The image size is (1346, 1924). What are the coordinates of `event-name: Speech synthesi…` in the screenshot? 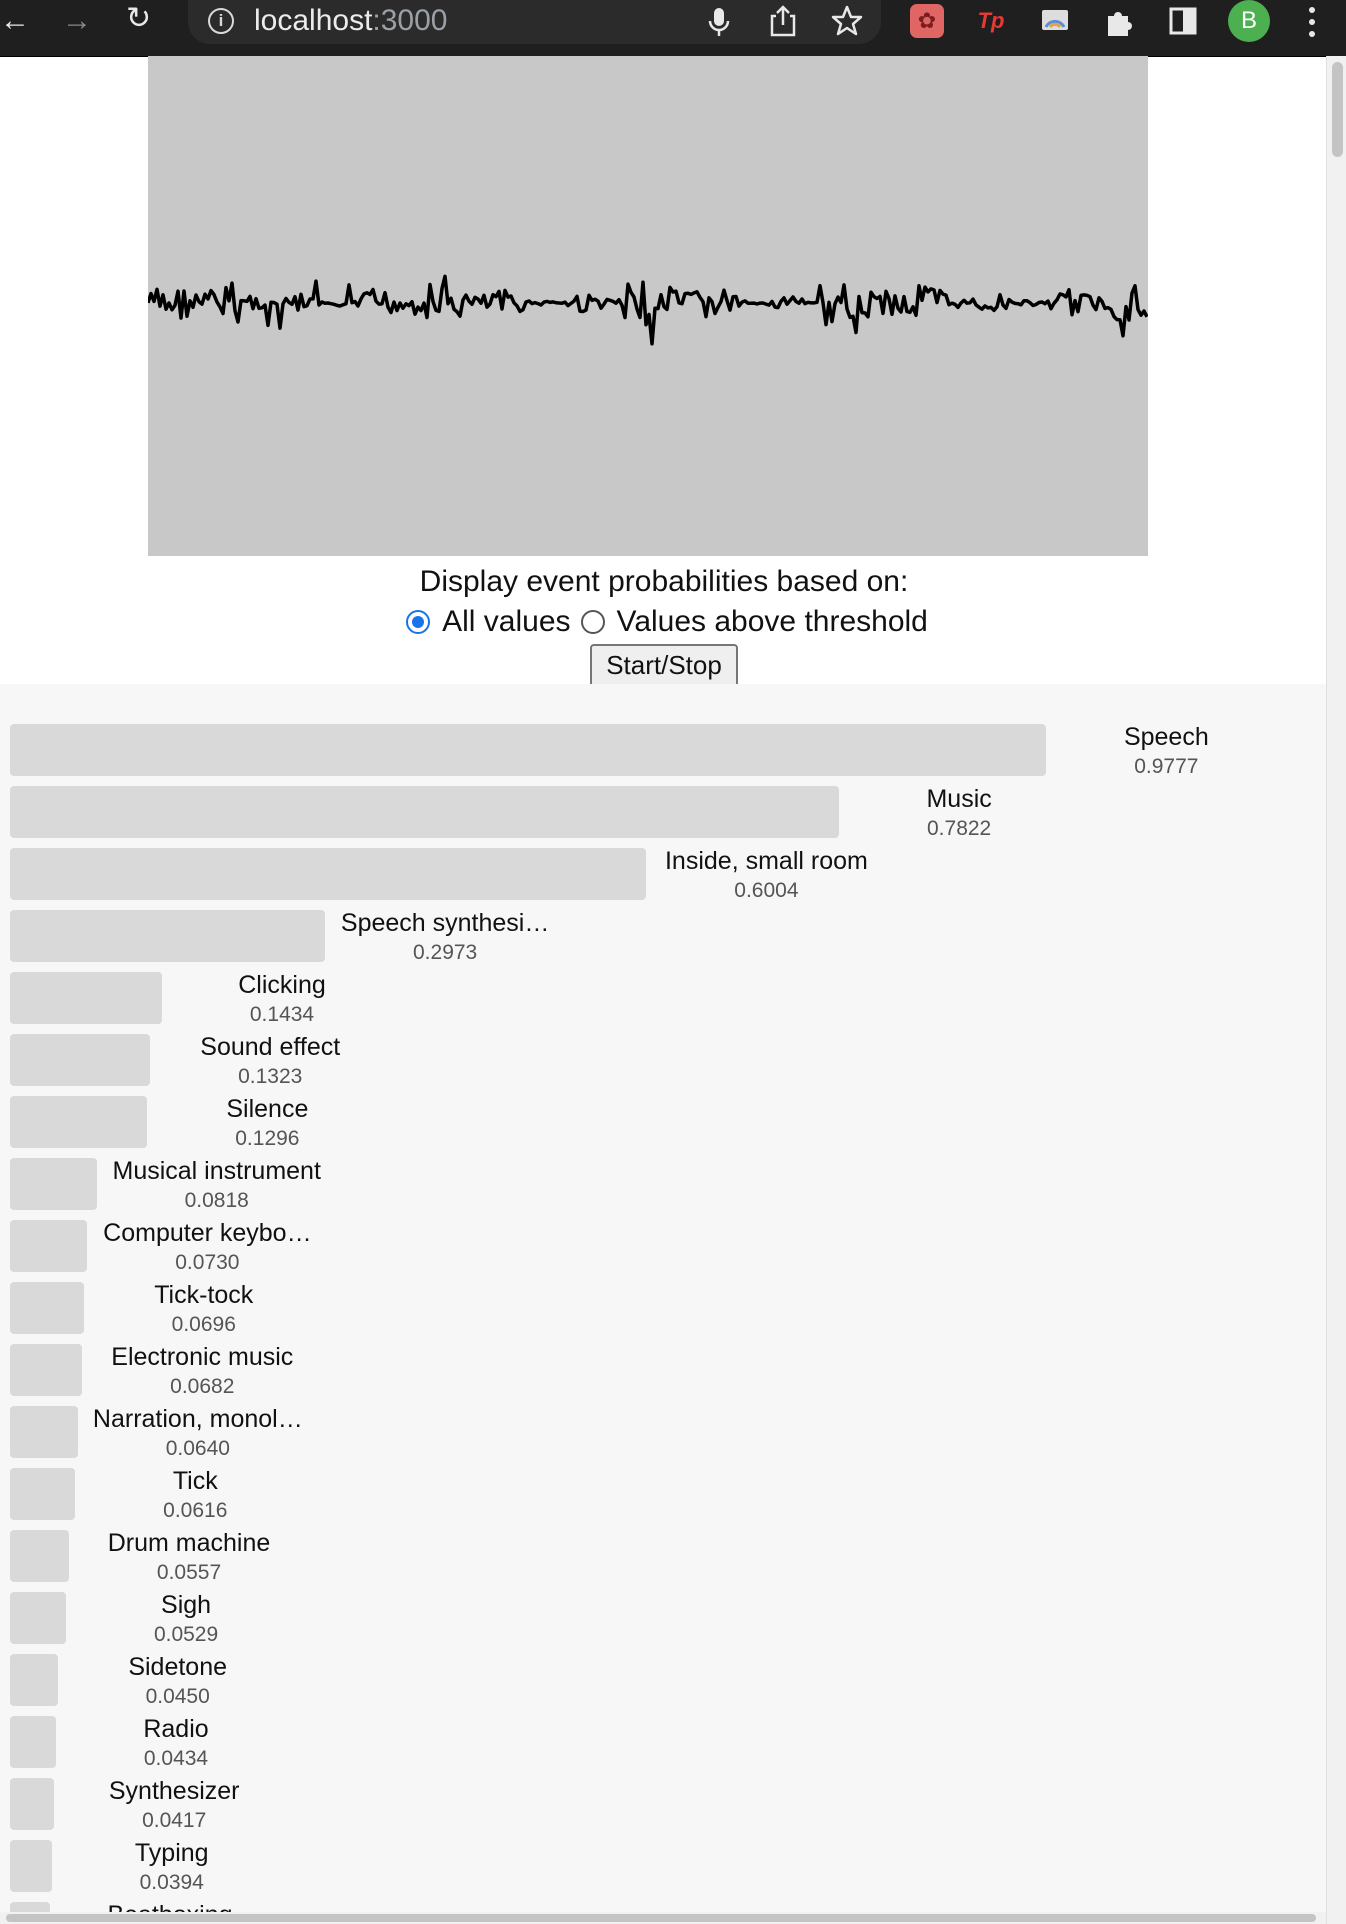 It's located at (445, 923).